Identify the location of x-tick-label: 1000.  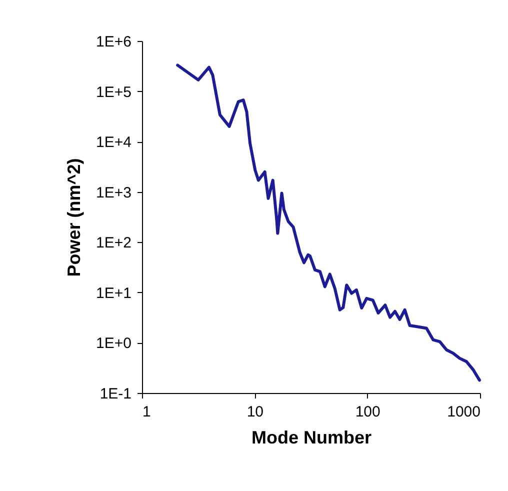
(463, 412).